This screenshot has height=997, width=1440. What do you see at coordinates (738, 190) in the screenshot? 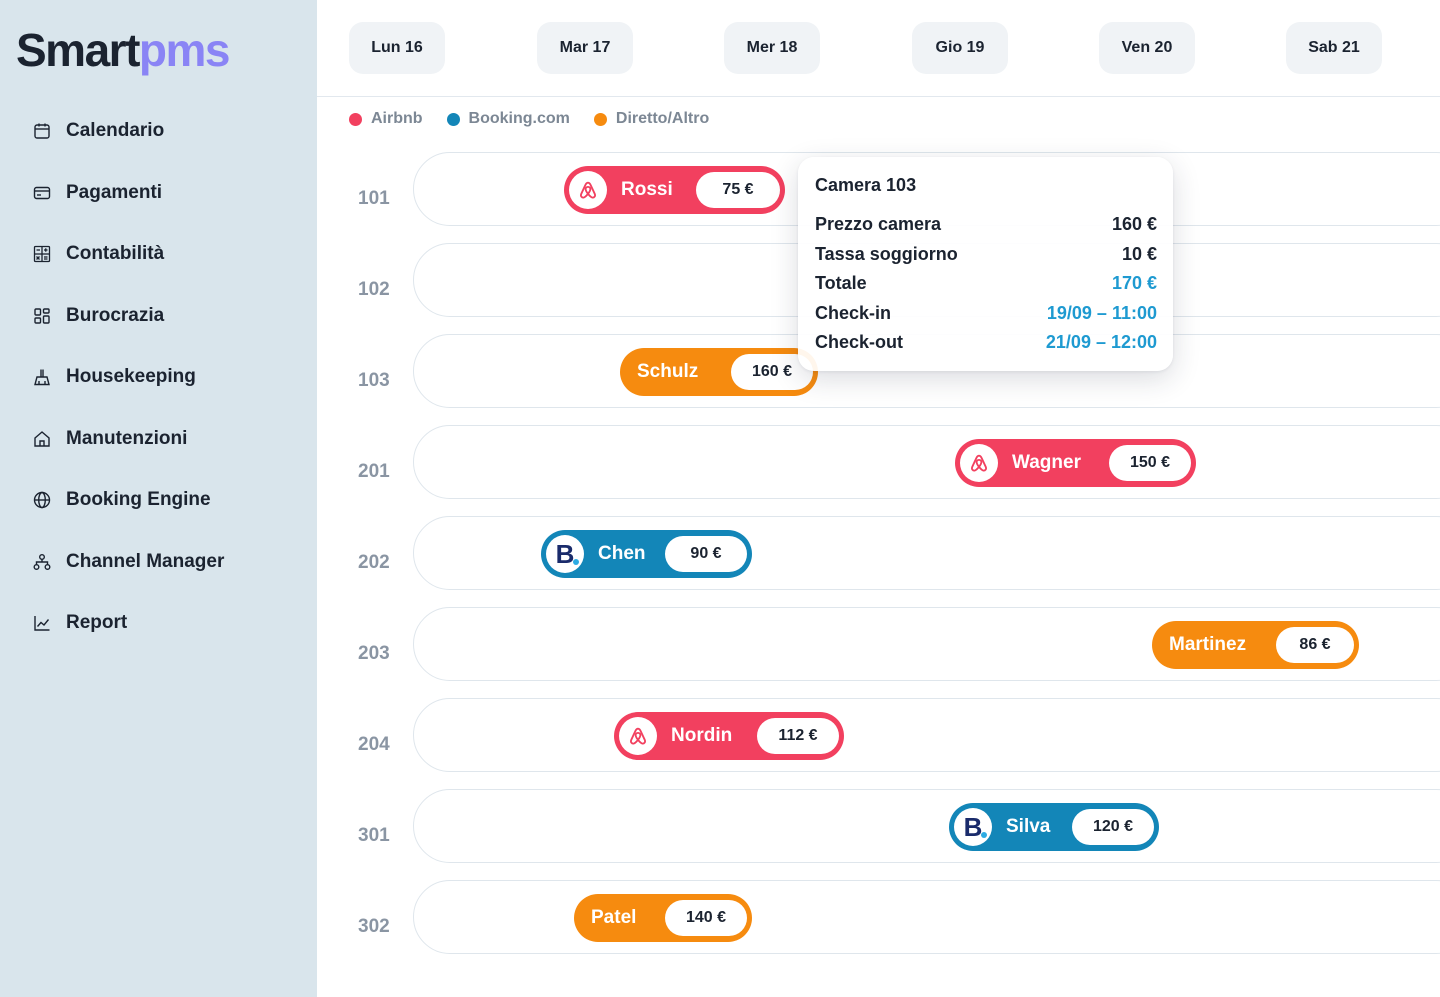
I see `booking-price: 75 €` at bounding box center [738, 190].